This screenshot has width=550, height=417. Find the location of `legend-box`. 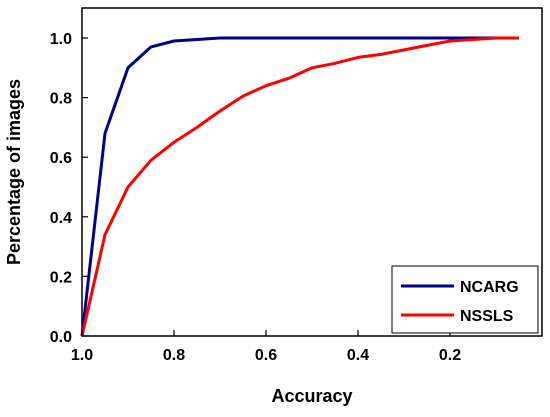

legend-box is located at coordinates (465, 299).